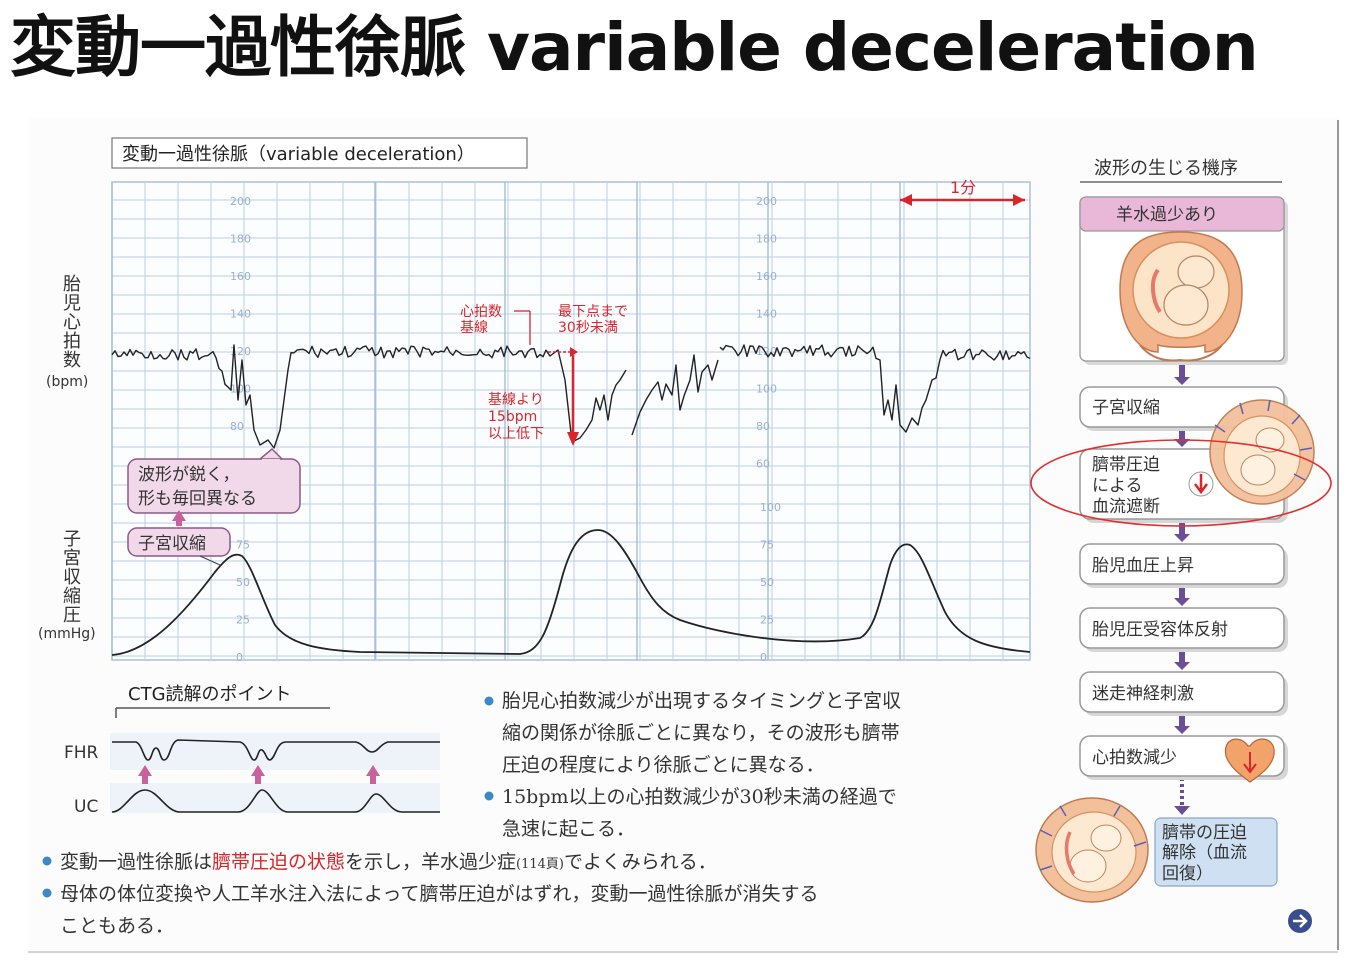  I want to click on fhr-axis-char-0: 胎, so click(72, 284).